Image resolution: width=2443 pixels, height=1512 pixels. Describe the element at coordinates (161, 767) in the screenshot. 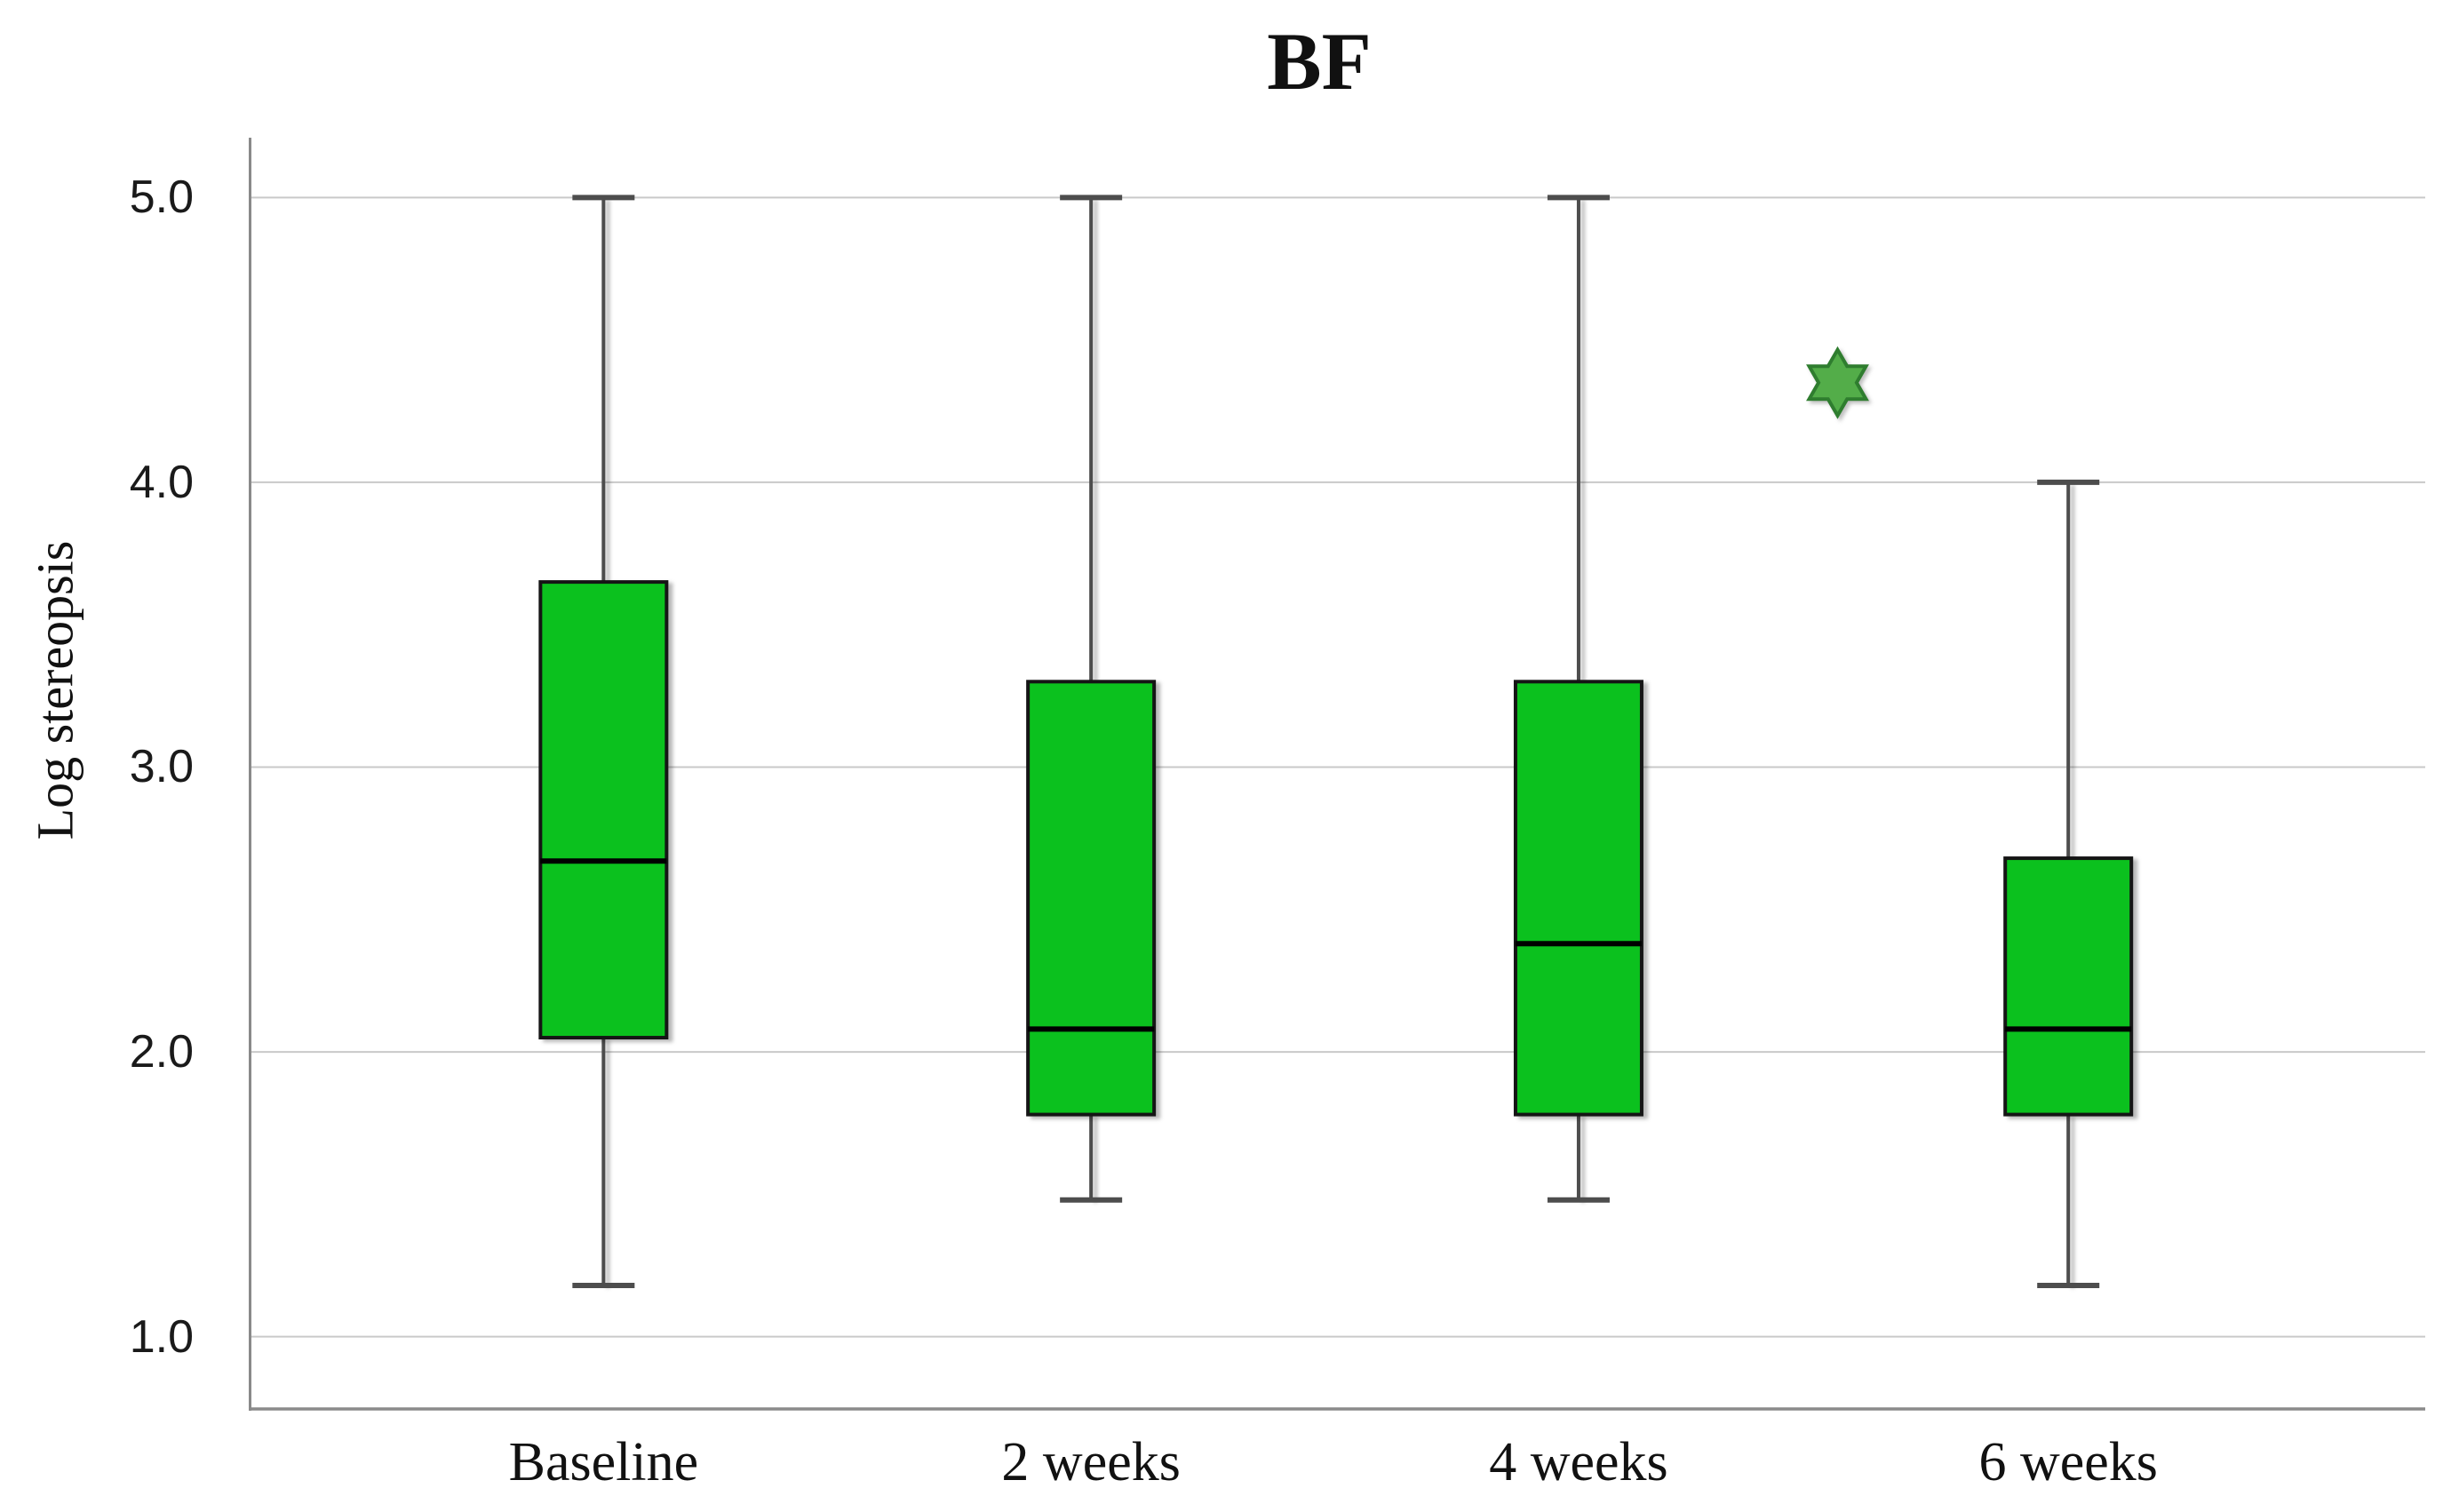

I see `y-tick-label: 3.0` at that location.